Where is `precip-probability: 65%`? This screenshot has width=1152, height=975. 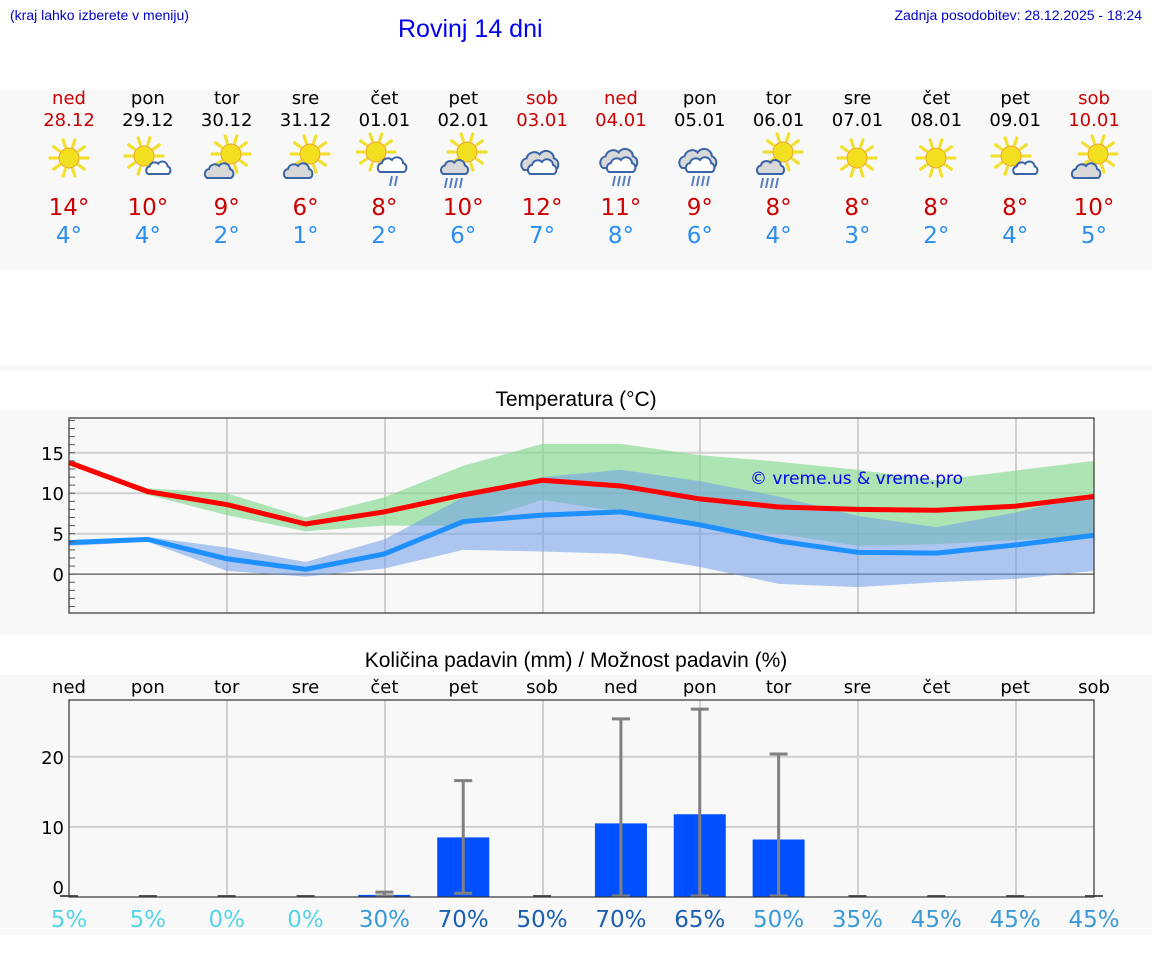
precip-probability: 65% is located at coordinates (699, 920).